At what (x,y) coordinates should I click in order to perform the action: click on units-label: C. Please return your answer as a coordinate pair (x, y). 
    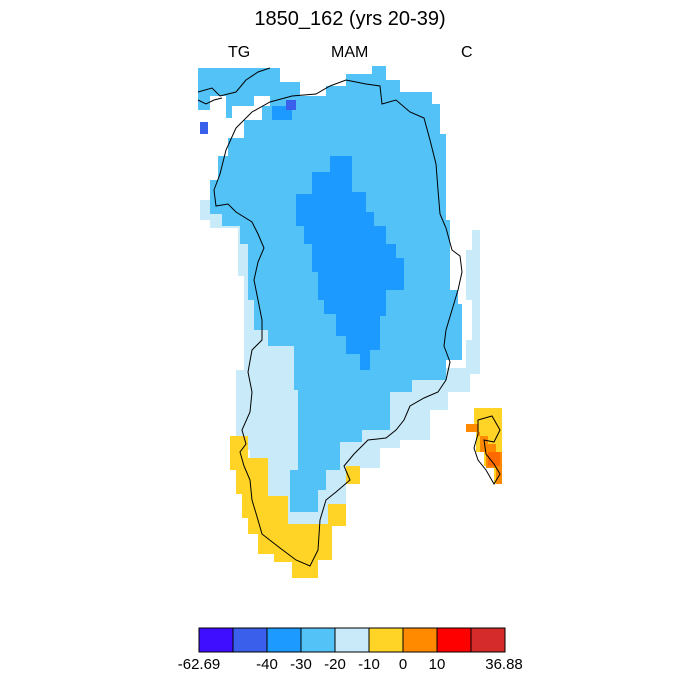
    Looking at the image, I should click on (467, 52).